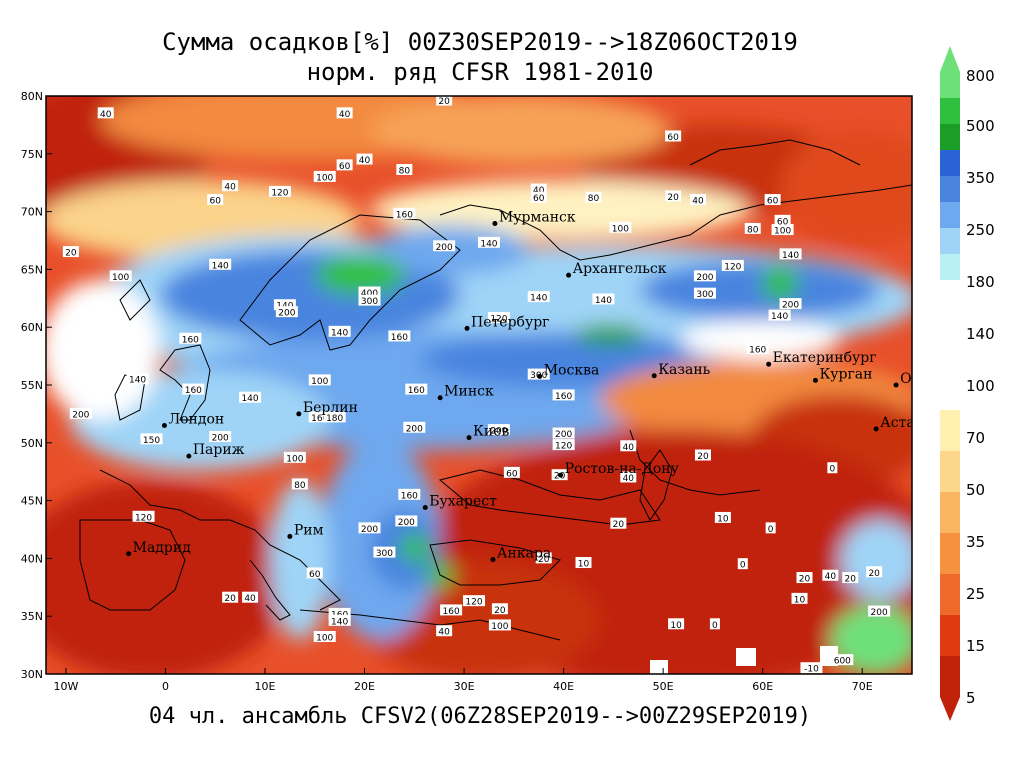 The height and width of the screenshot is (768, 1024). I want to click on city-label: Москва, so click(572, 370).